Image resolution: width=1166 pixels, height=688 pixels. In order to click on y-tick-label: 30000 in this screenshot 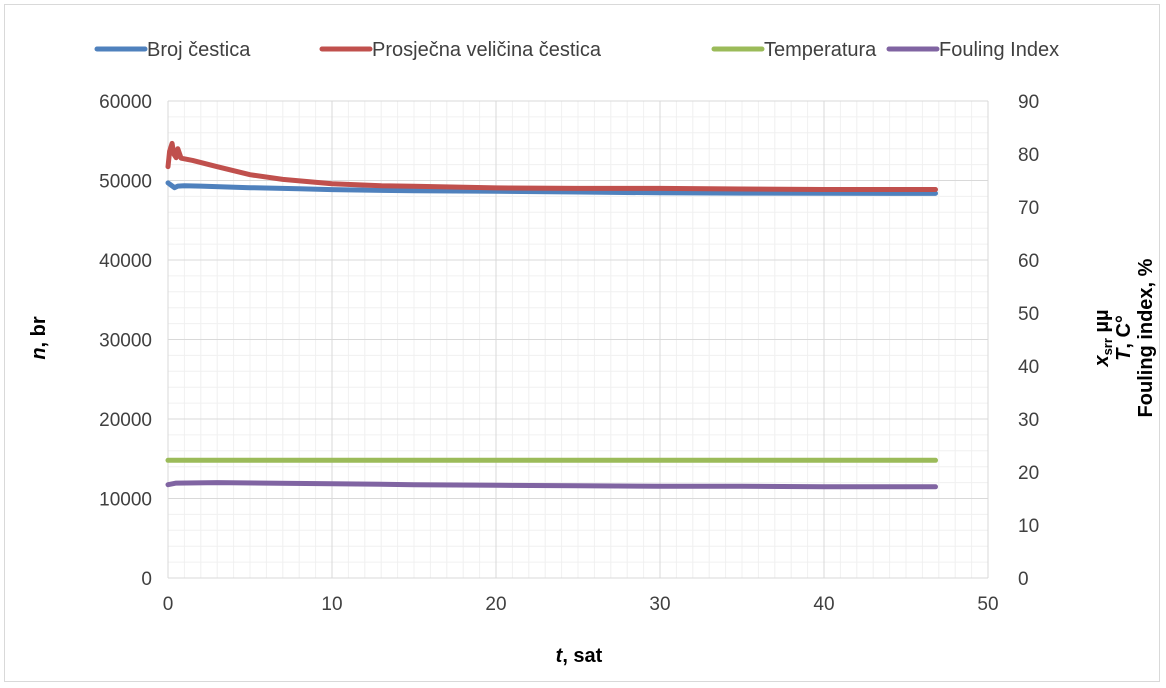, I will do `click(125, 341)`.